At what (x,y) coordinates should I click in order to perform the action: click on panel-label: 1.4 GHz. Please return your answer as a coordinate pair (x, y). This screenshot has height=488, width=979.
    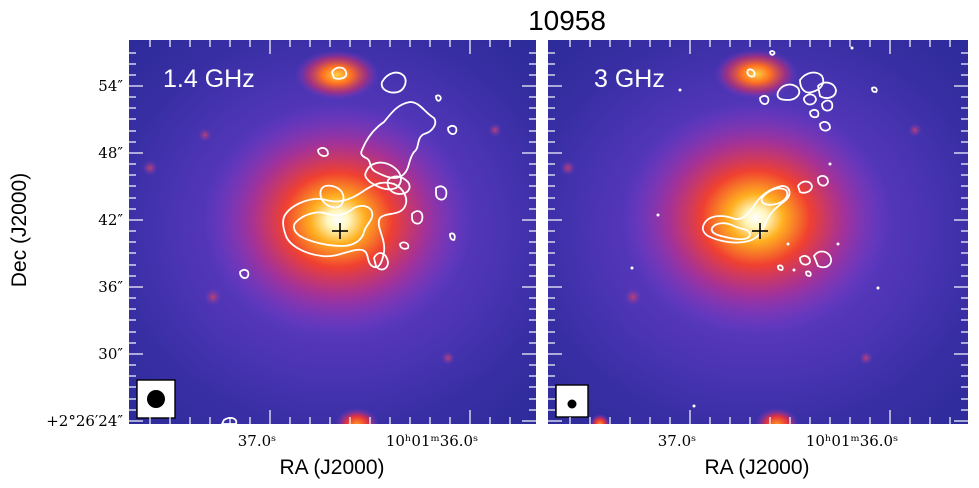
    Looking at the image, I should click on (209, 79).